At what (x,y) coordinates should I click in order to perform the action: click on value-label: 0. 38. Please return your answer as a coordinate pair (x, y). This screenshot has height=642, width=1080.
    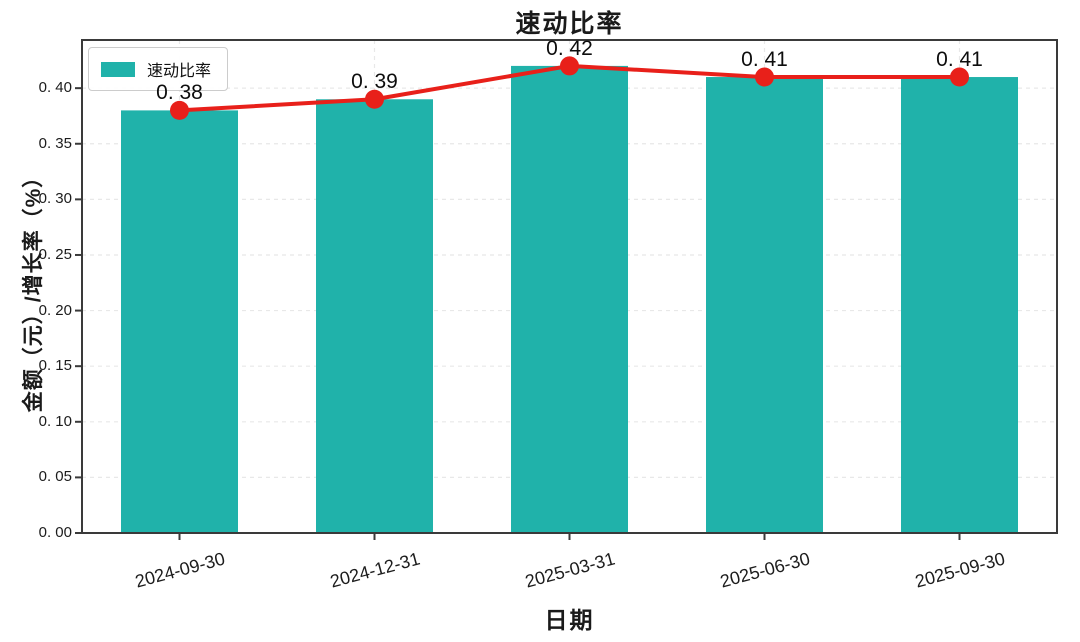
    Looking at the image, I should click on (179, 93).